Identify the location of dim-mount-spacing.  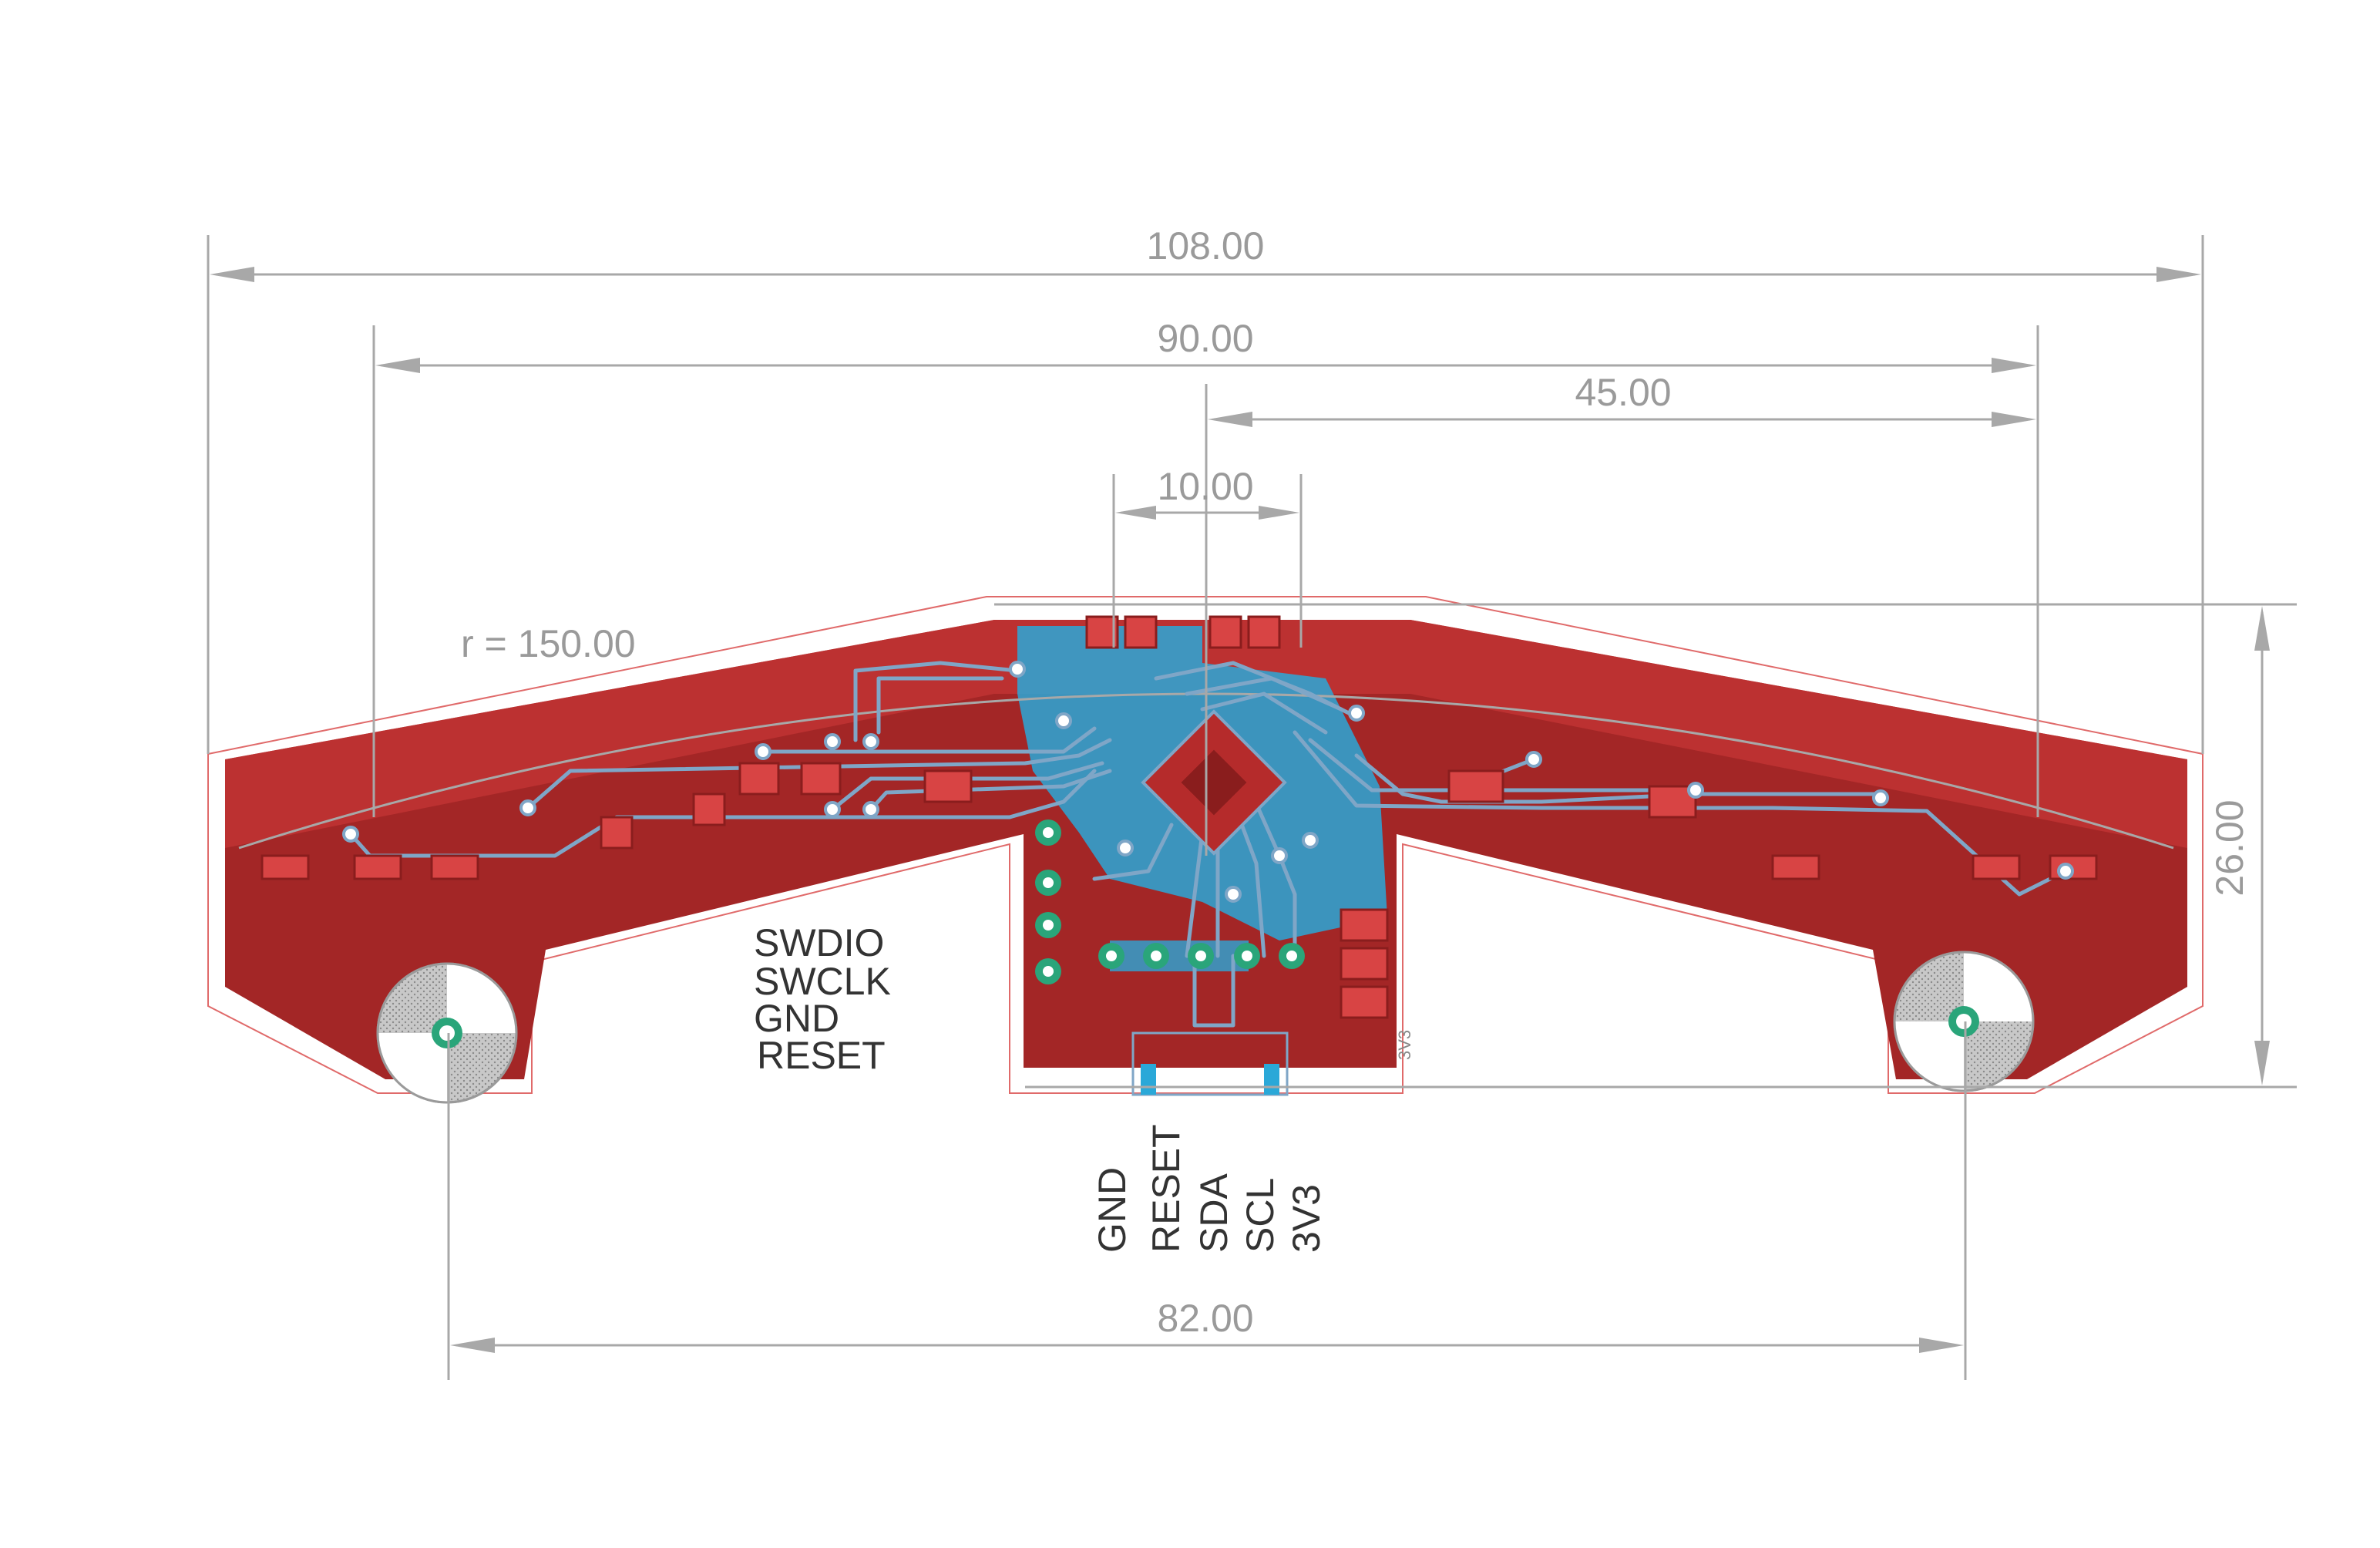
(1207, 1200).